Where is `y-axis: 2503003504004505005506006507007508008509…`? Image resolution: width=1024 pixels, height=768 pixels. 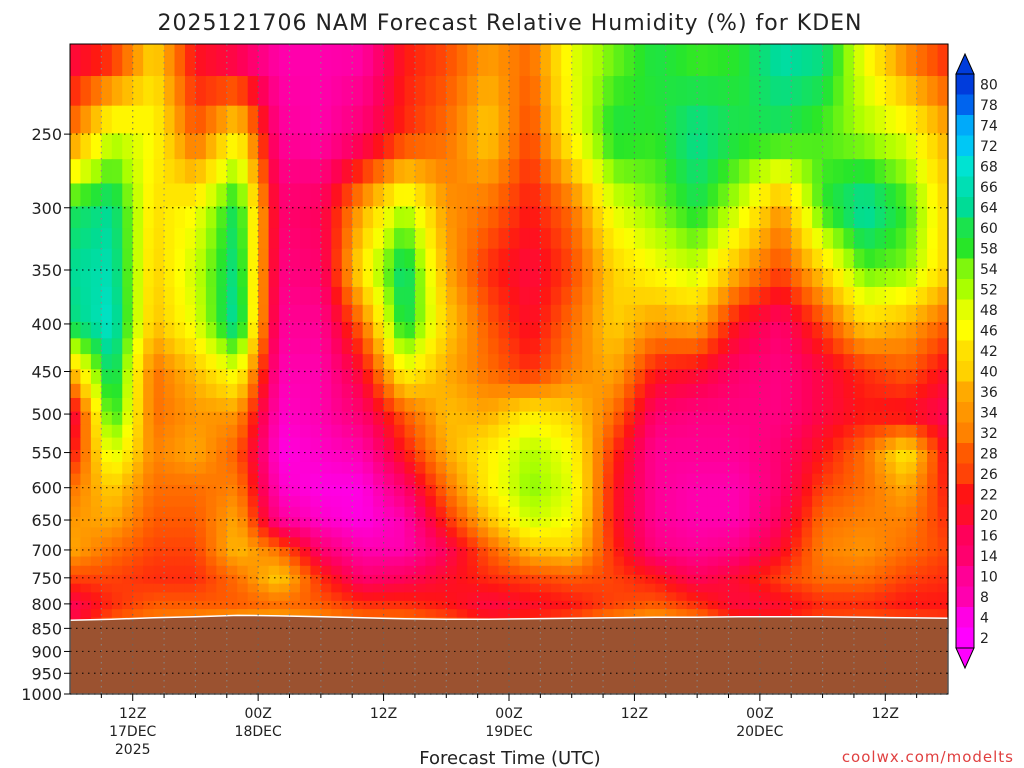 y-axis: 2503003504004505005506006507007508008509… is located at coordinates (45, 414).